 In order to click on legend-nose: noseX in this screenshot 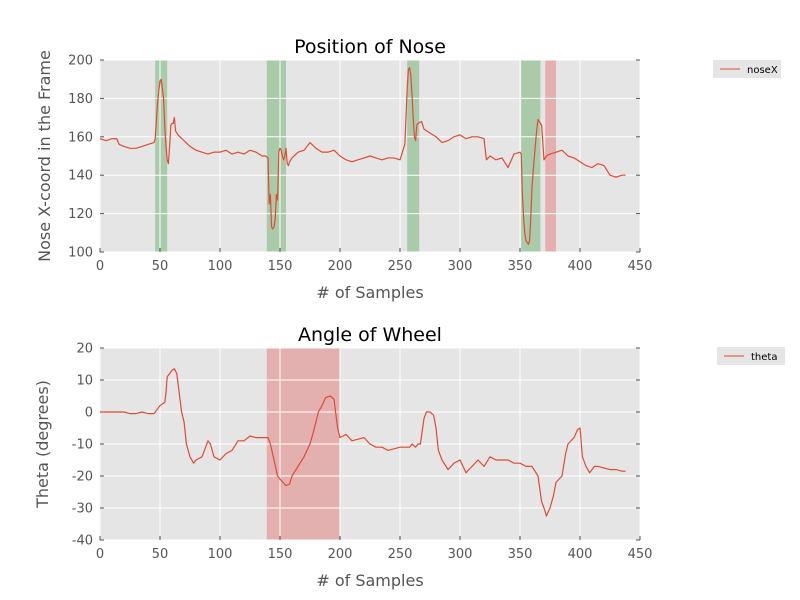, I will do `click(747, 69)`.